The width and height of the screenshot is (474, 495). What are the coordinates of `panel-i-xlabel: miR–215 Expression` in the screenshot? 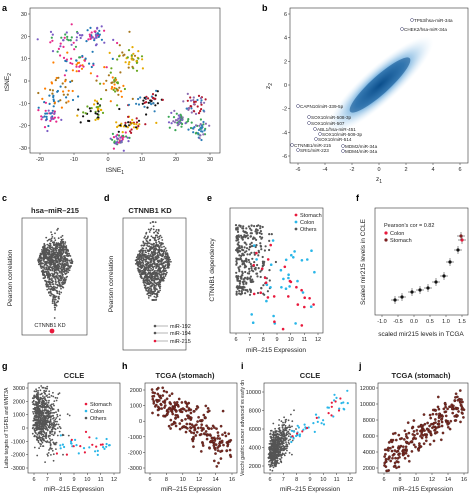 It's located at (310, 489).